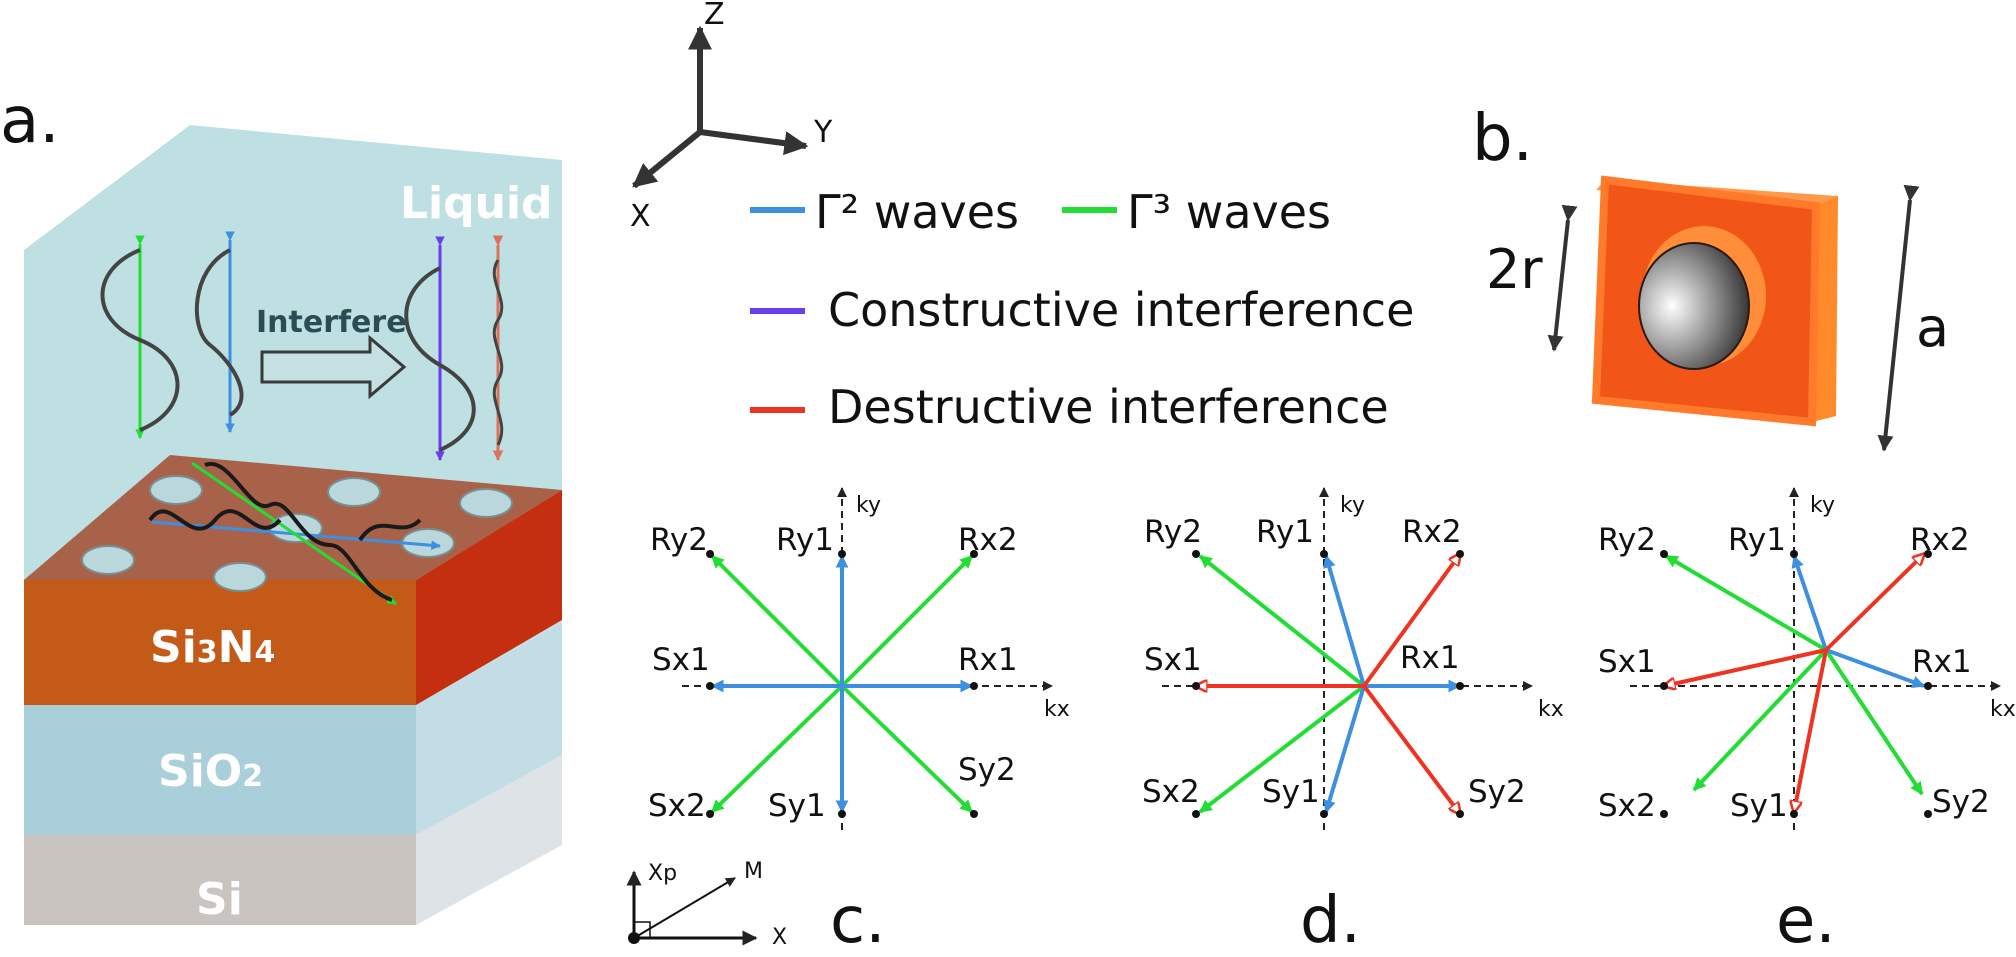 The width and height of the screenshot is (2016, 957). What do you see at coordinates (1961, 802) in the screenshot?
I see `point-sy2-e: Sy2` at bounding box center [1961, 802].